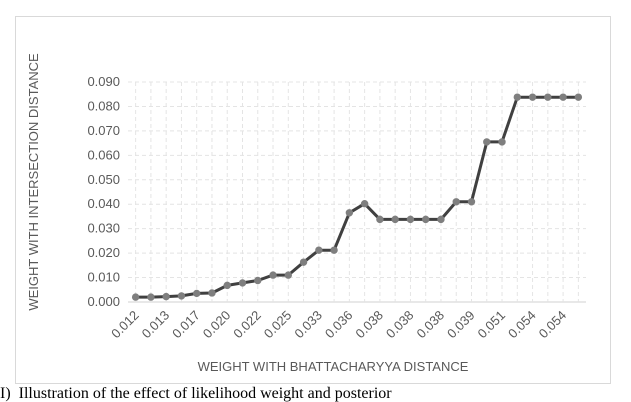  I want to click on y-tick-label: 0.020, so click(103, 252).